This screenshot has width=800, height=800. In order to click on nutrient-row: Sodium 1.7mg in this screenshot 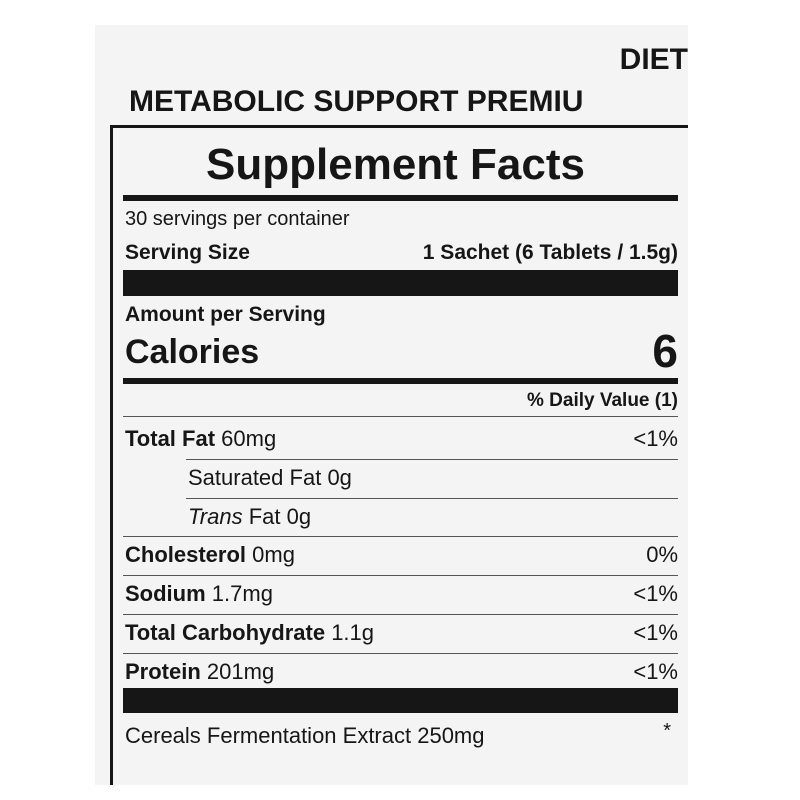, I will do `click(199, 594)`.